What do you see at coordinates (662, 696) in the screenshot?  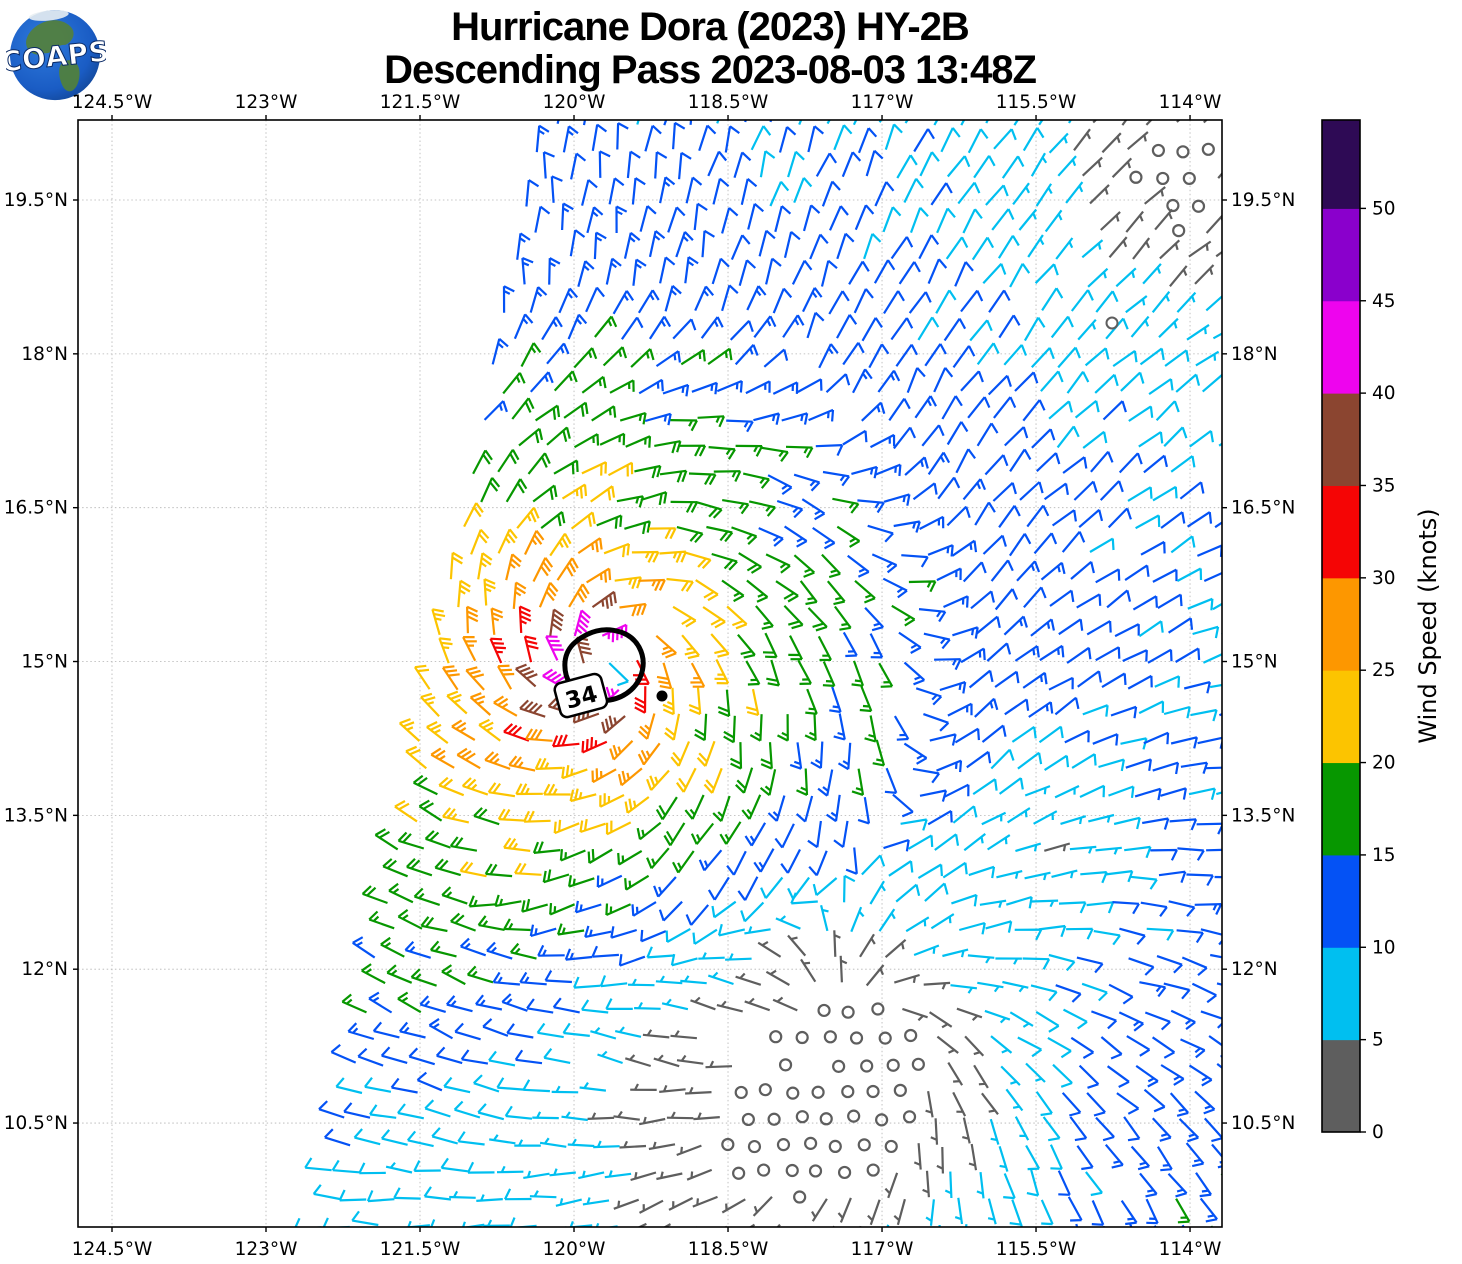 I see `storm-center-marker` at bounding box center [662, 696].